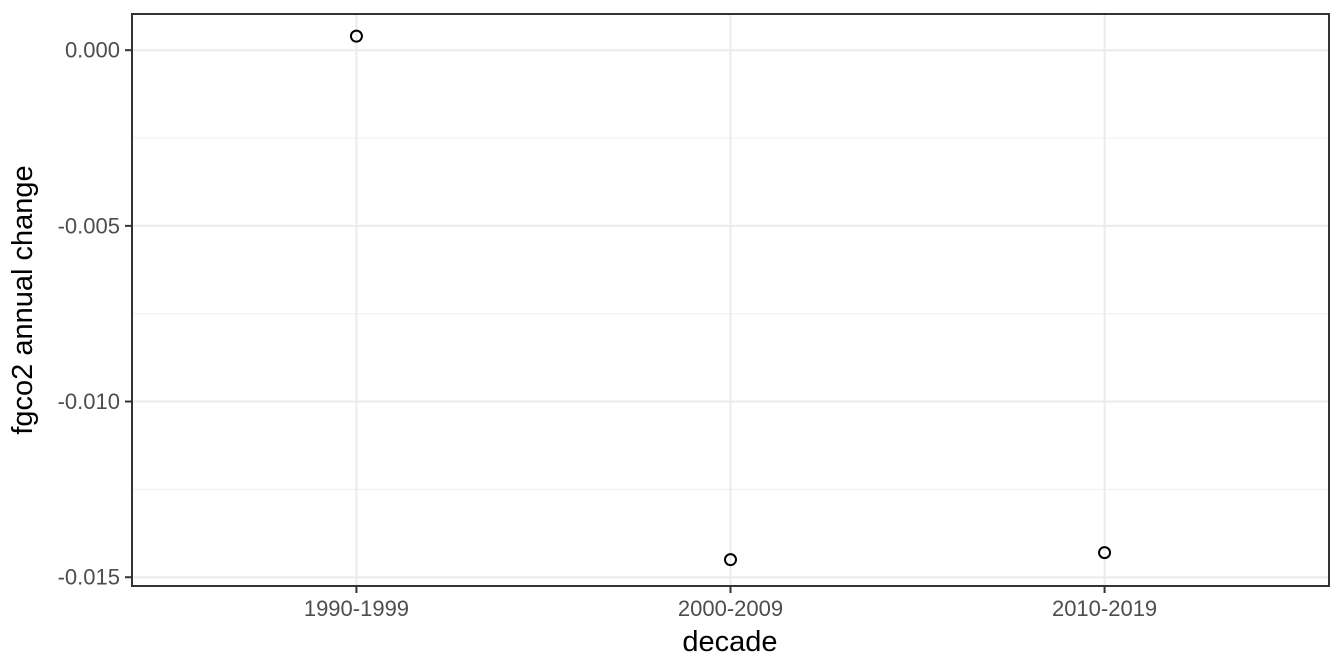 This screenshot has width=1344, height=672. Describe the element at coordinates (92, 50) in the screenshot. I see `y-tick-label: 0.000` at that location.